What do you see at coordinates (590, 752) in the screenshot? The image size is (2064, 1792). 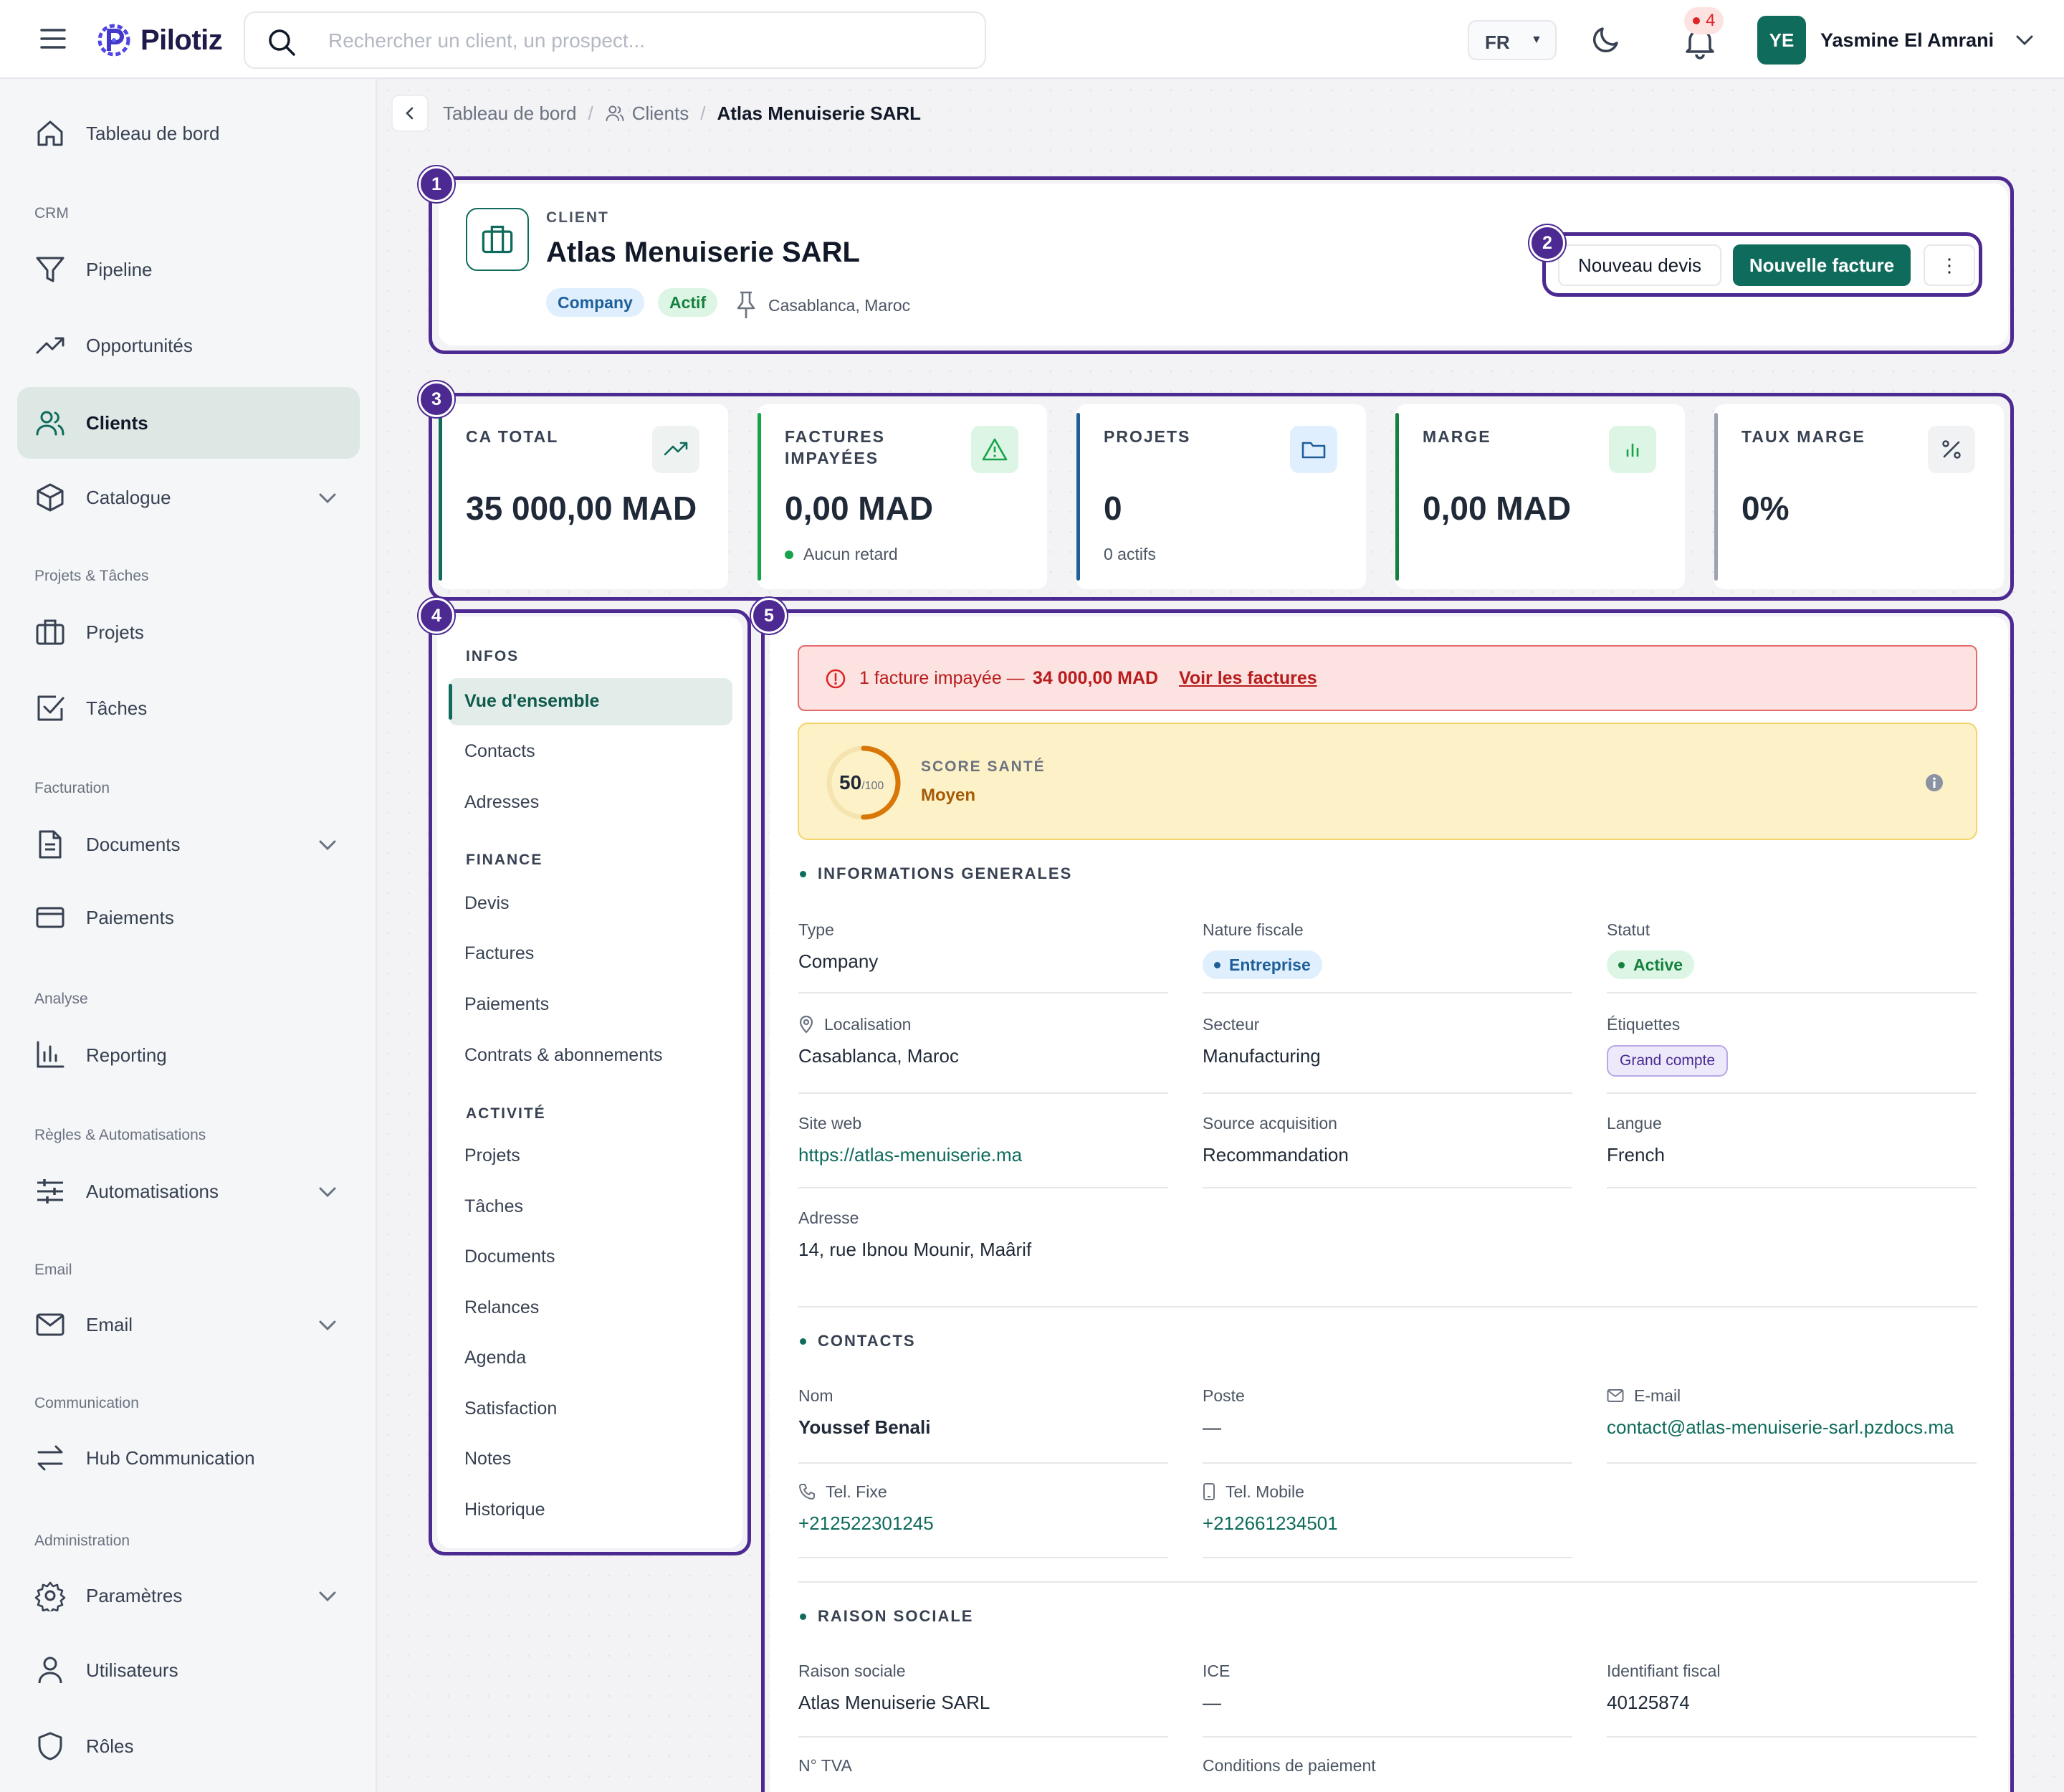 I see `section-nav-contacts: Contacts` at bounding box center [590, 752].